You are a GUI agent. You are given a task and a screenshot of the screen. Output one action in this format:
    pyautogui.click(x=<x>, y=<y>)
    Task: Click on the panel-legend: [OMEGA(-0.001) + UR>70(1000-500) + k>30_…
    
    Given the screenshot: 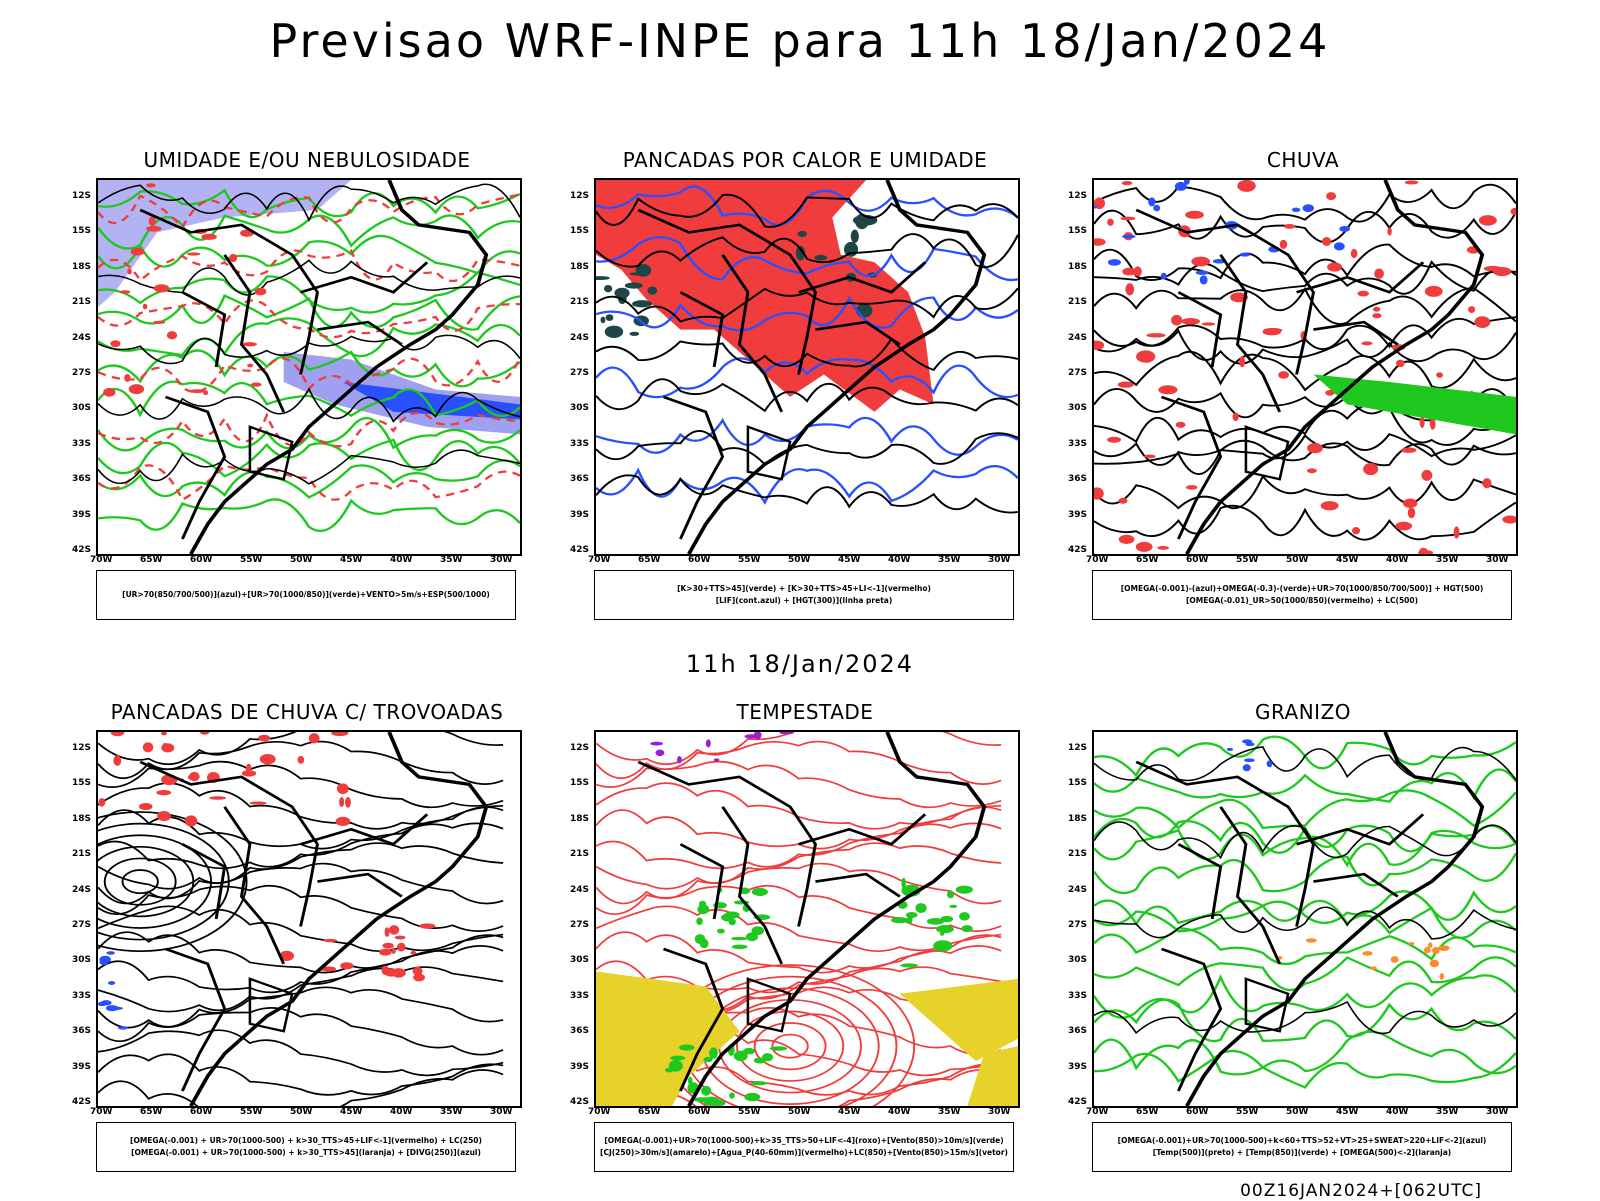 What is the action you would take?
    pyautogui.click(x=306, y=1147)
    